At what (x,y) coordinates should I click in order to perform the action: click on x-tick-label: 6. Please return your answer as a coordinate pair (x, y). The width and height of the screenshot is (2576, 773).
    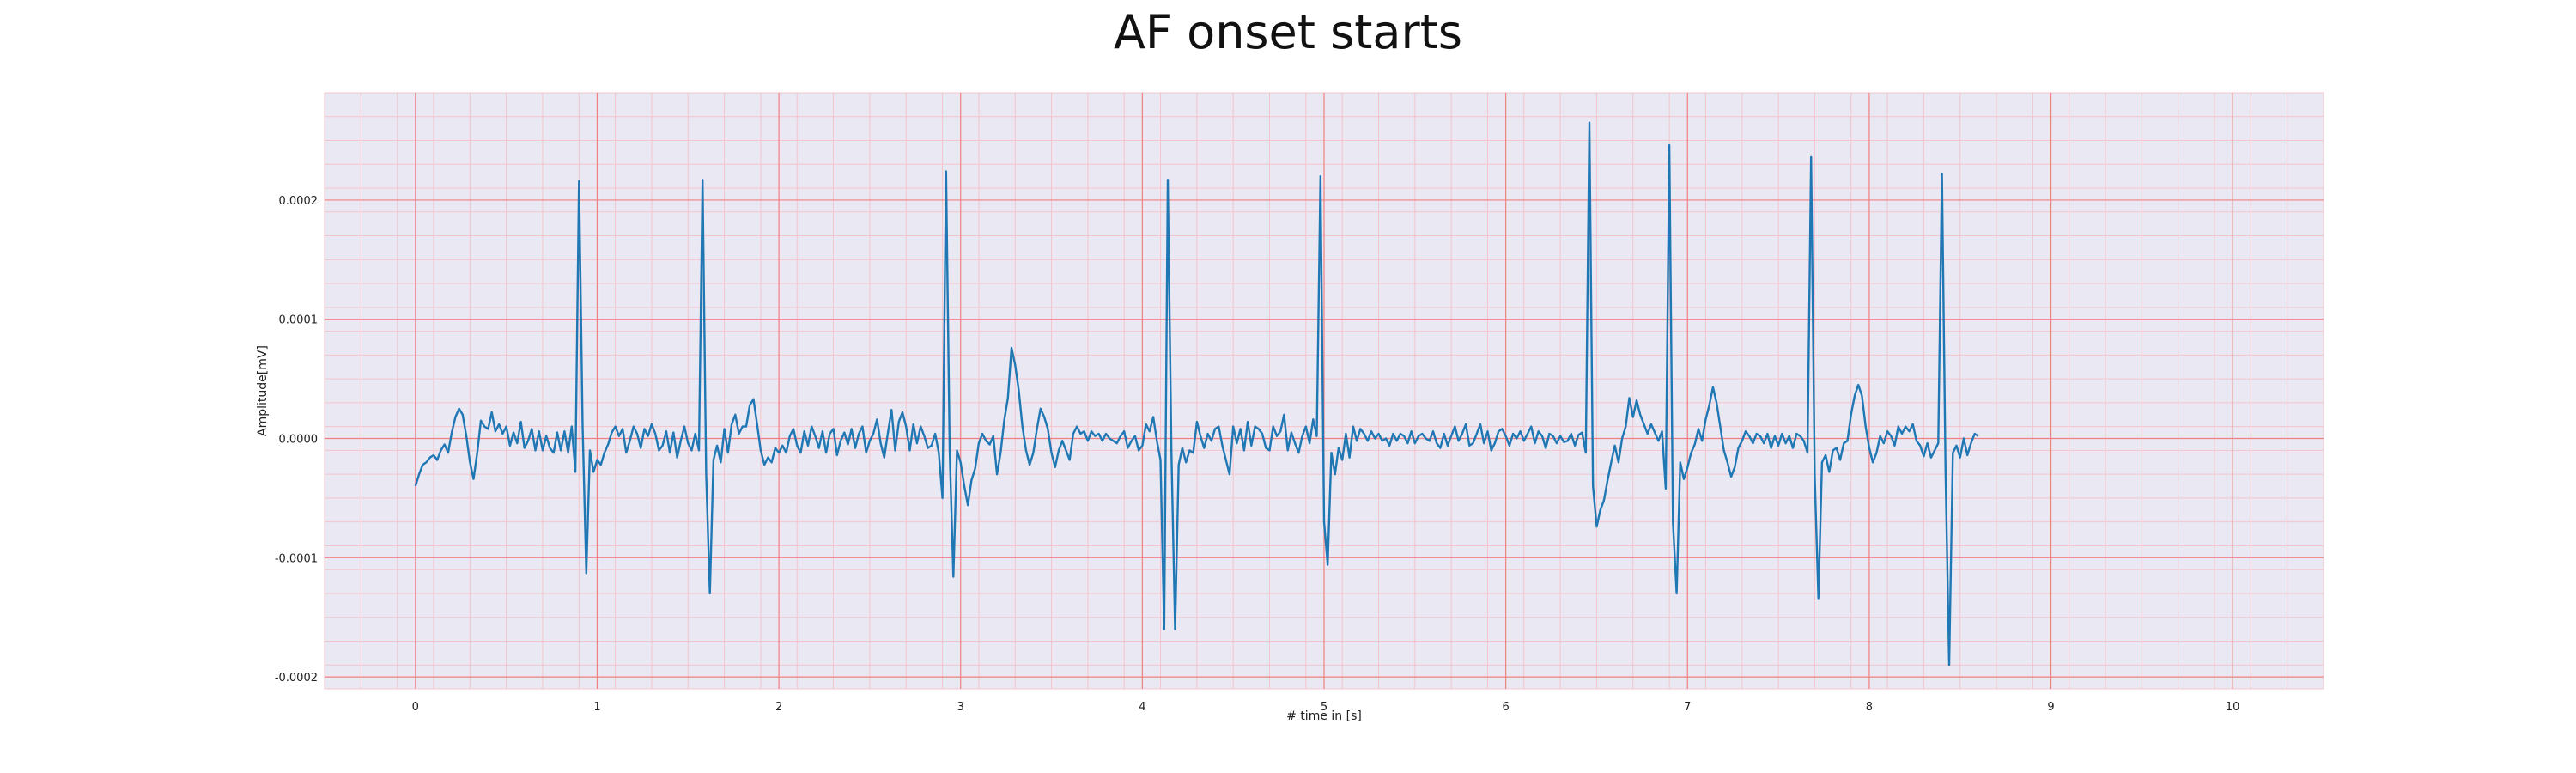
    Looking at the image, I should click on (1506, 707).